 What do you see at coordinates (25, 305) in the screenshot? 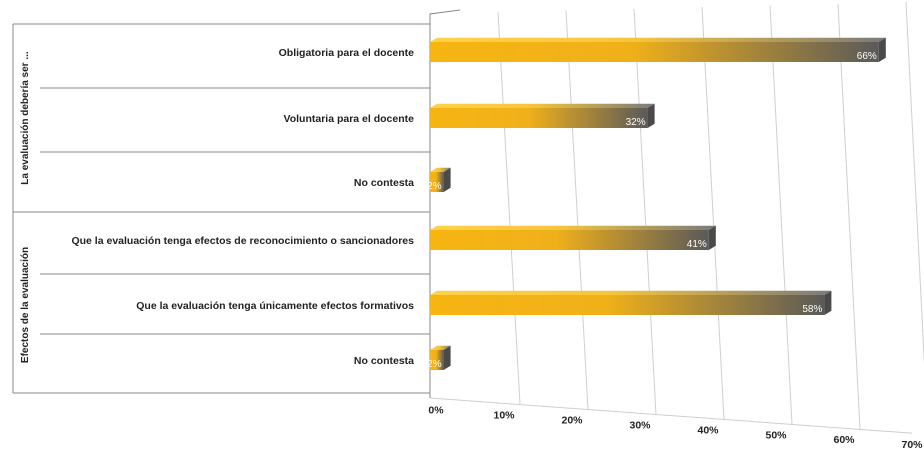
I see `group-label: Efectos de la evaluación` at bounding box center [25, 305].